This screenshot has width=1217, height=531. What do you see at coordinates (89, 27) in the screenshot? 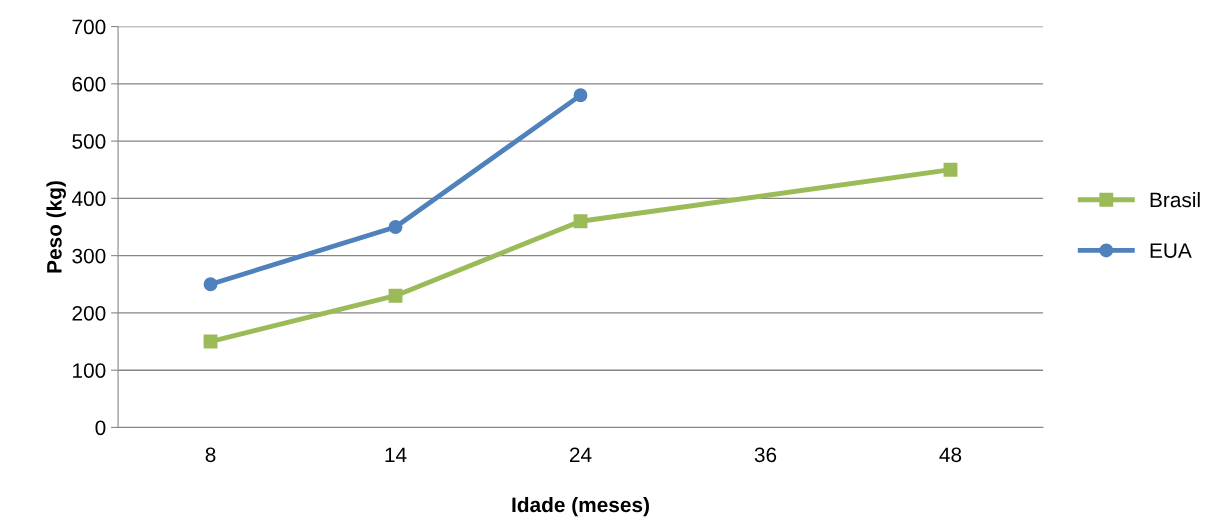
I see `y-tick-label: 700` at bounding box center [89, 27].